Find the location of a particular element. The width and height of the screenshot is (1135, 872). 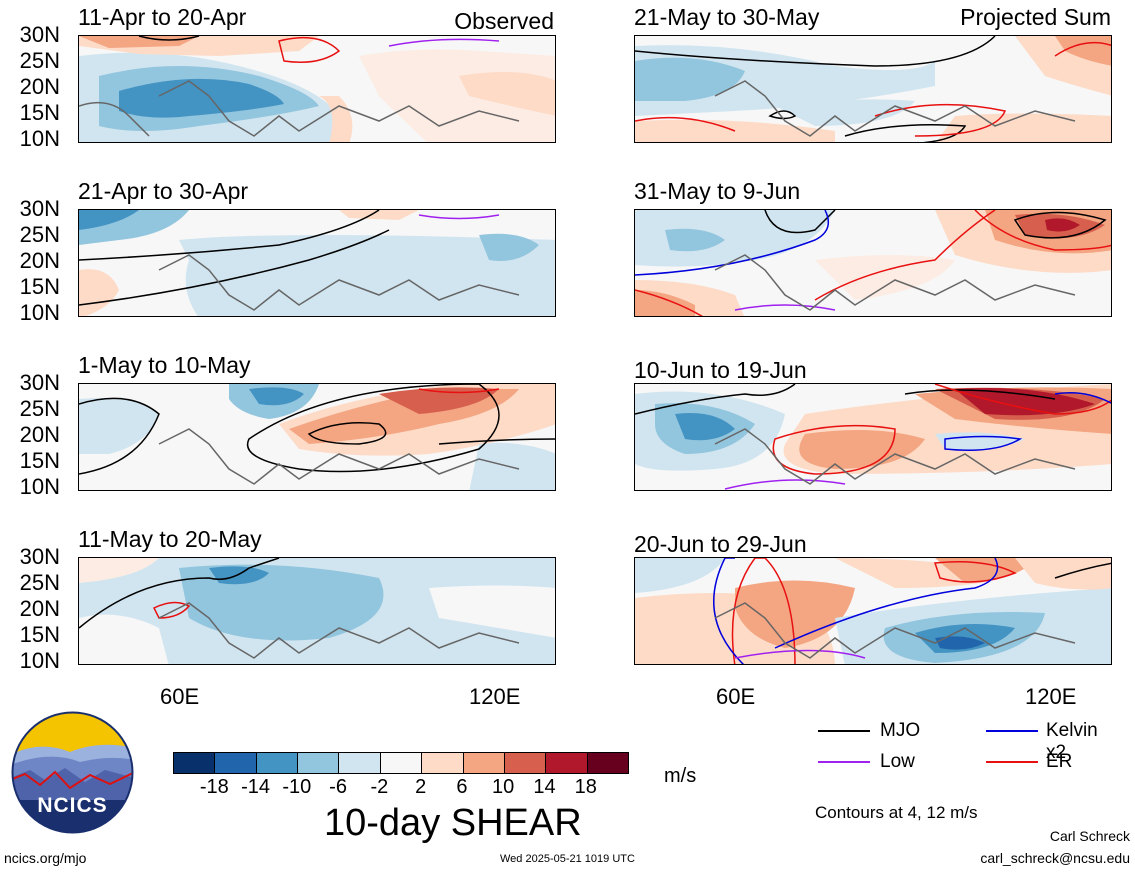

colorbar is located at coordinates (401, 763).